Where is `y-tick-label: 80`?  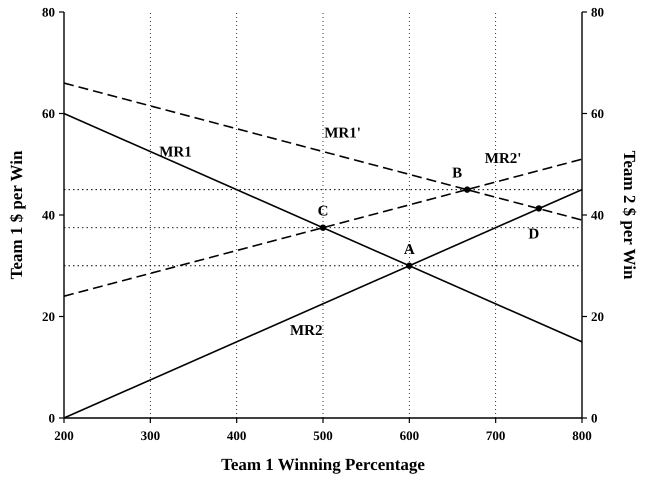
y-tick-label: 80 is located at coordinates (48, 12).